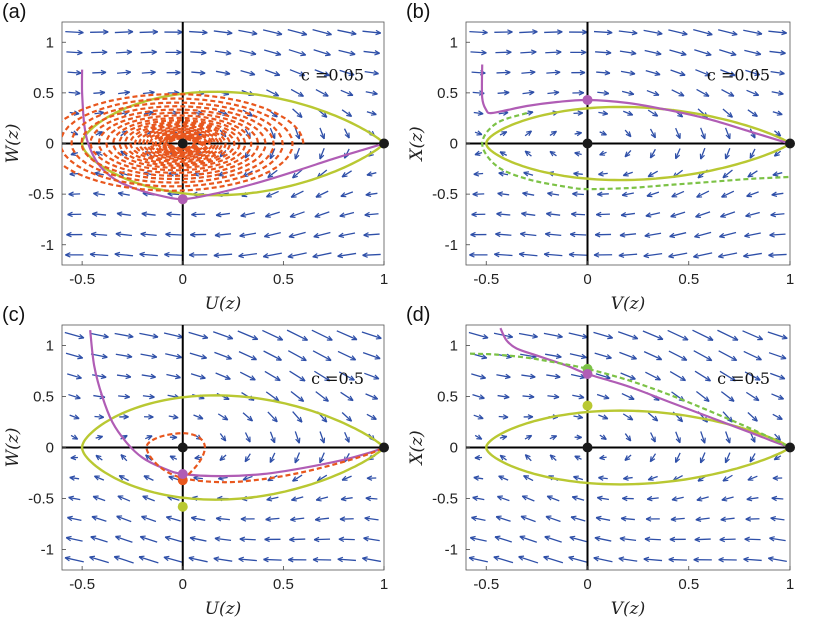 This screenshot has width=830, height=623. Describe the element at coordinates (790, 279) in the screenshot. I see `x-tick-label: 1` at that location.